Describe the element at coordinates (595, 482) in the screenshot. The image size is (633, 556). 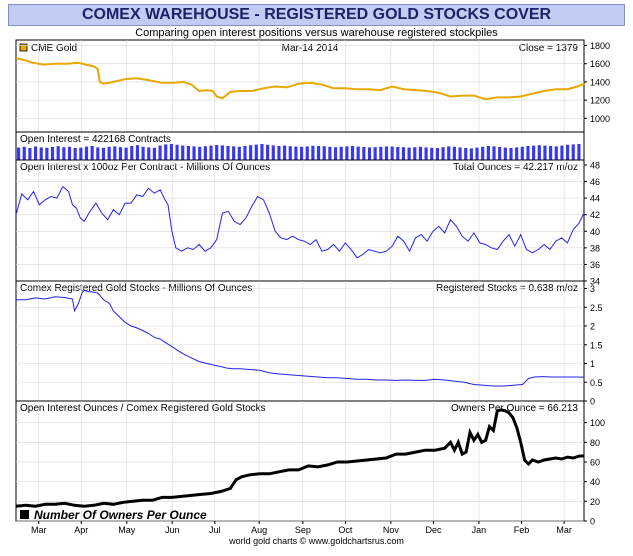
I see `y-tick-label: 40` at that location.